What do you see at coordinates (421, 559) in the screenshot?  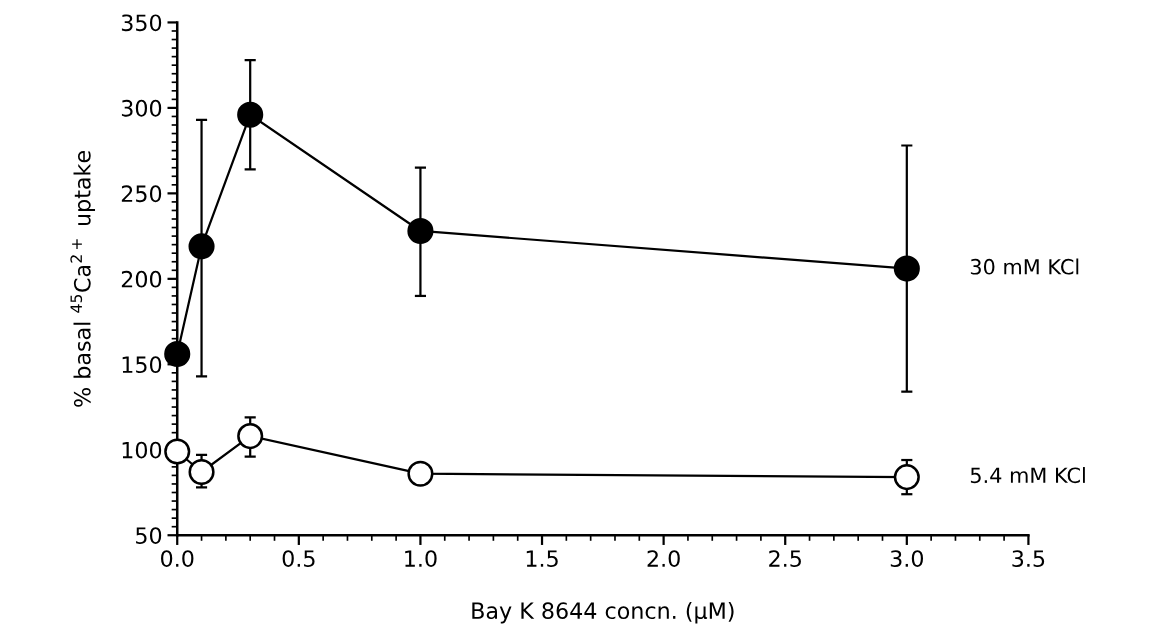 I see `x-tick-label: 1.0` at bounding box center [421, 559].